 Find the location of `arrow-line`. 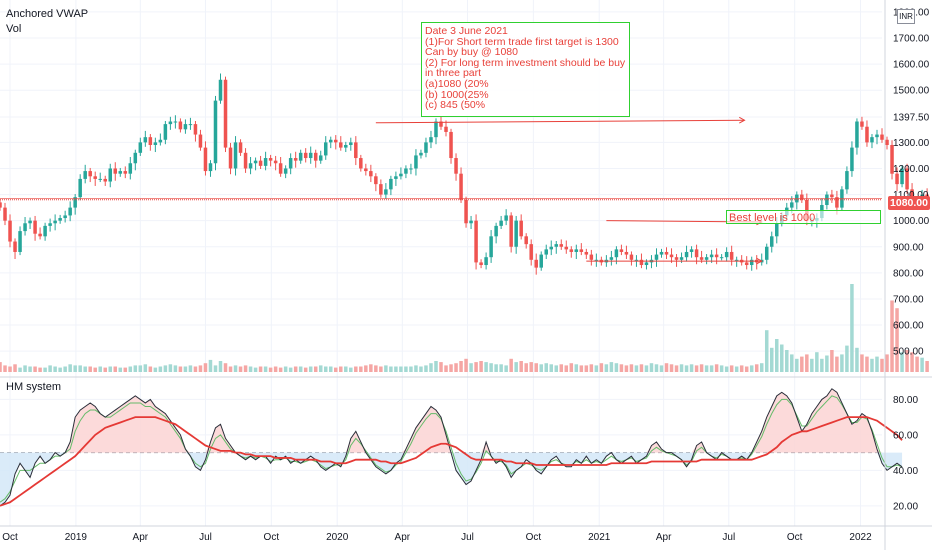

arrow-line is located at coordinates (560, 121).